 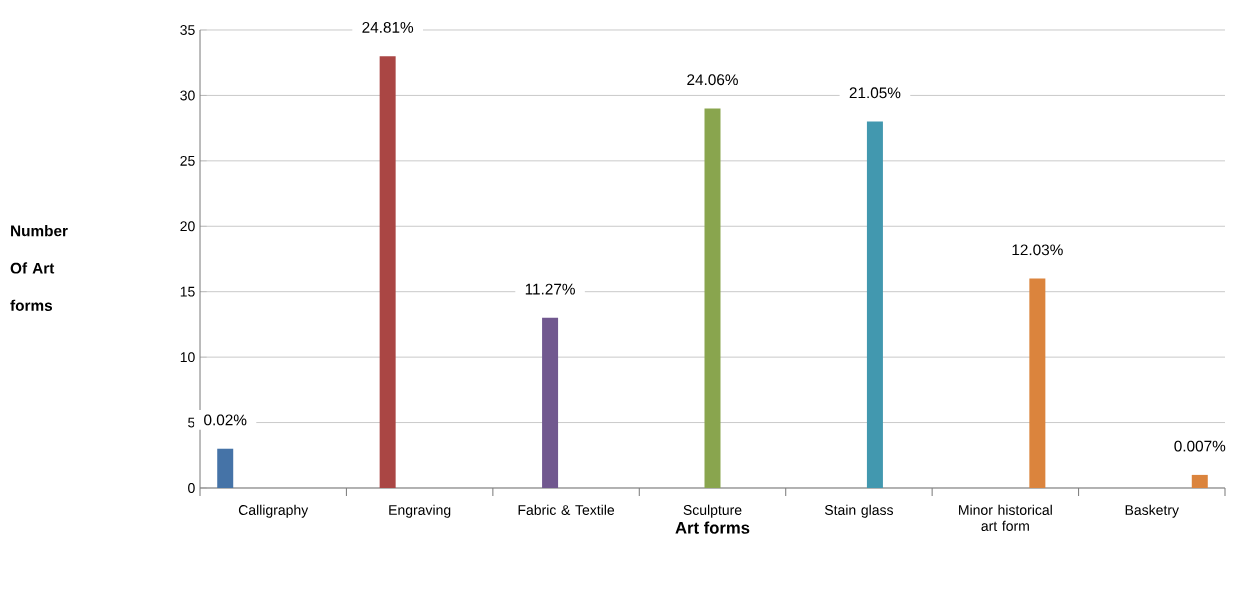 What do you see at coordinates (566, 509) in the screenshot?
I see `x-tick-label: Fabric & Textile` at bounding box center [566, 509].